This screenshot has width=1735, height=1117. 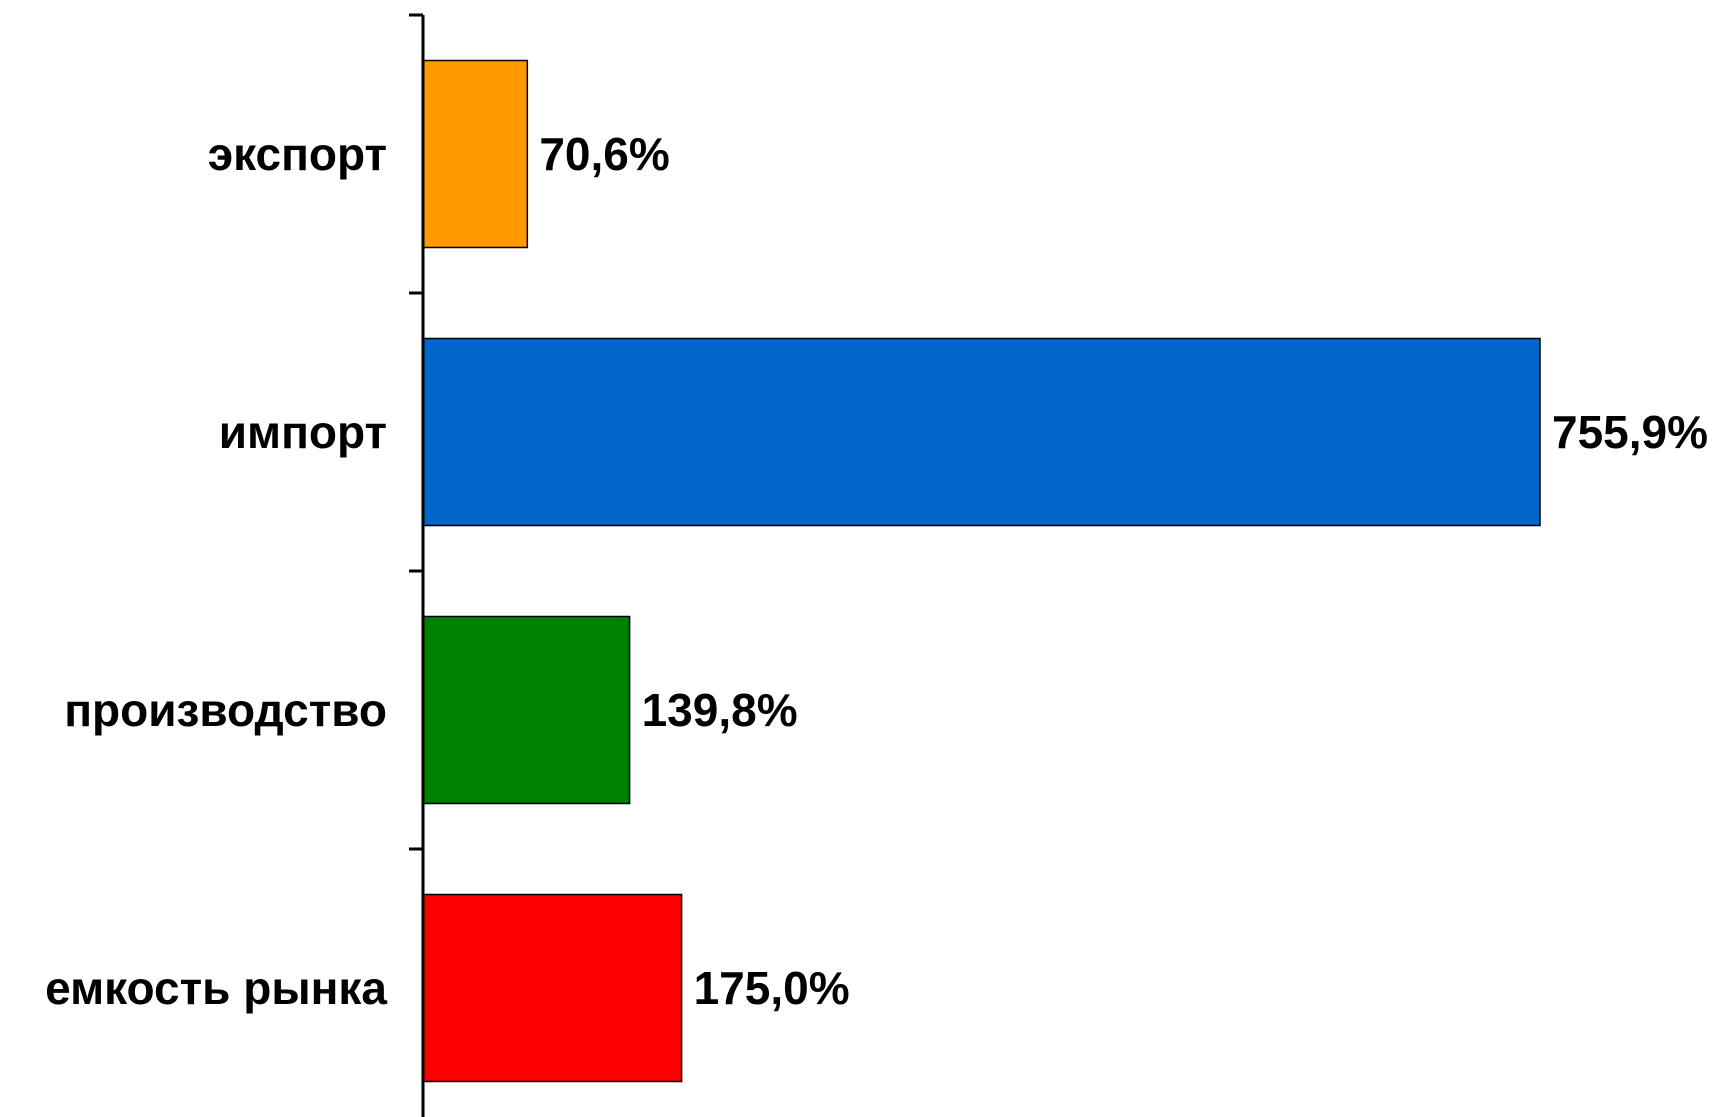 What do you see at coordinates (772, 988) in the screenshot?
I see `data-label: 175,0%` at bounding box center [772, 988].